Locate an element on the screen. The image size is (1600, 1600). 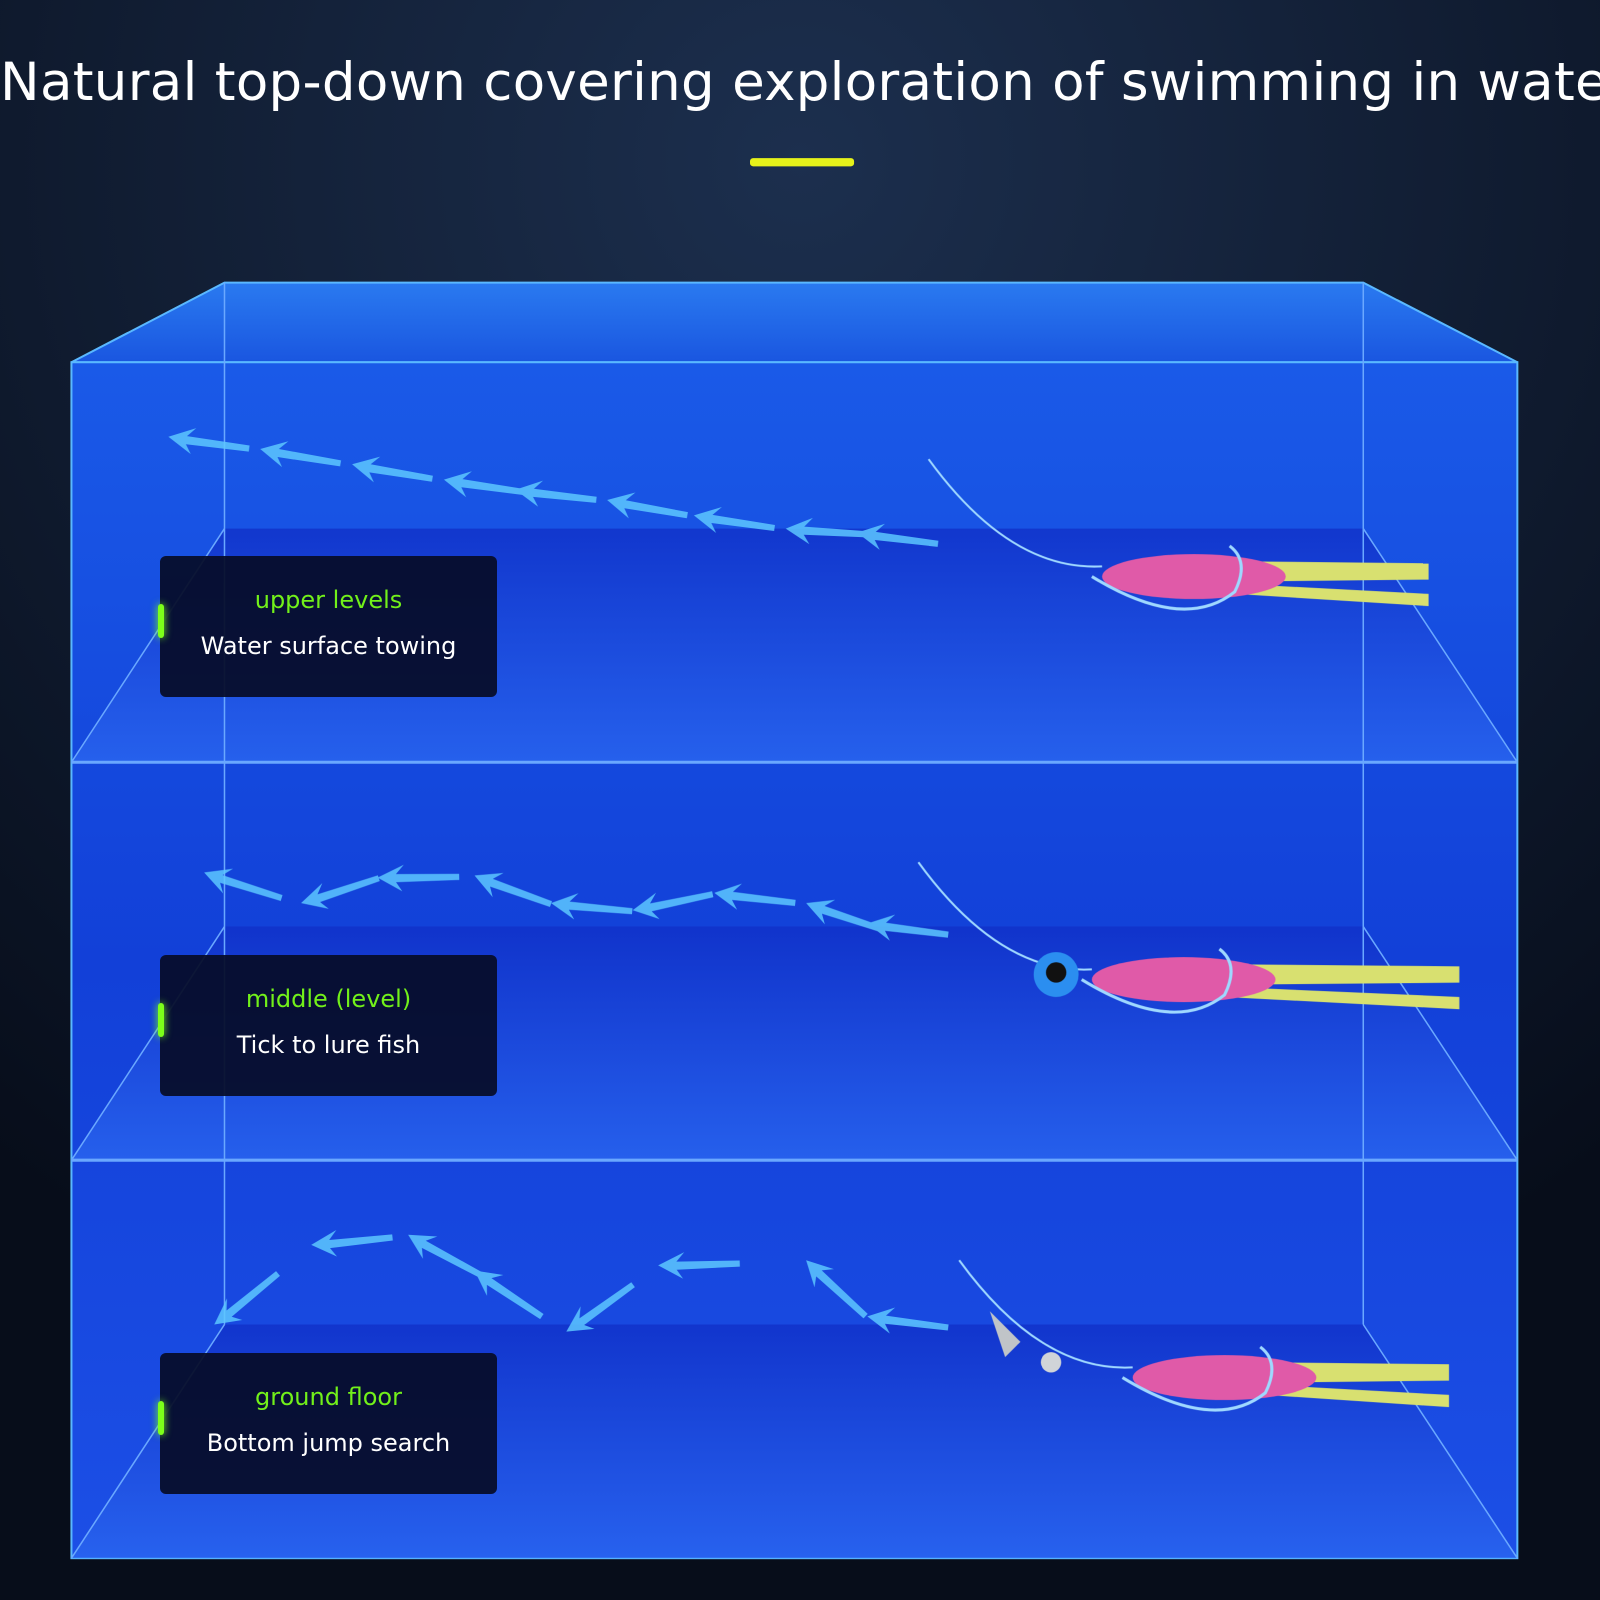
title-underline is located at coordinates (802, 162).